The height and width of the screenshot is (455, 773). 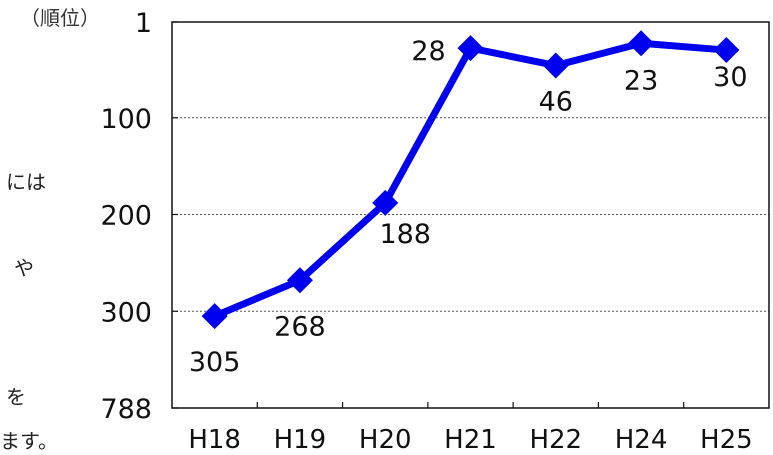 I want to click on x-tick-label: H20, so click(x=385, y=440).